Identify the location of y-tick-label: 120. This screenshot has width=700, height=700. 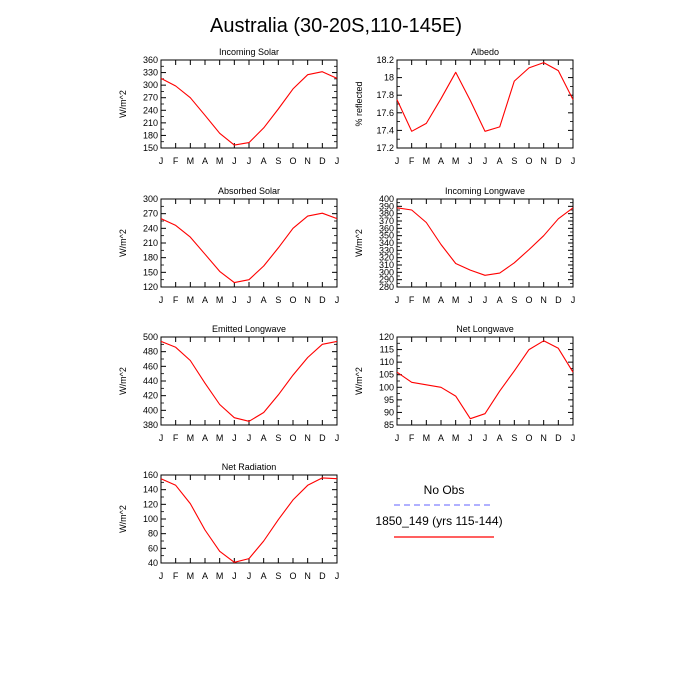
(150, 504).